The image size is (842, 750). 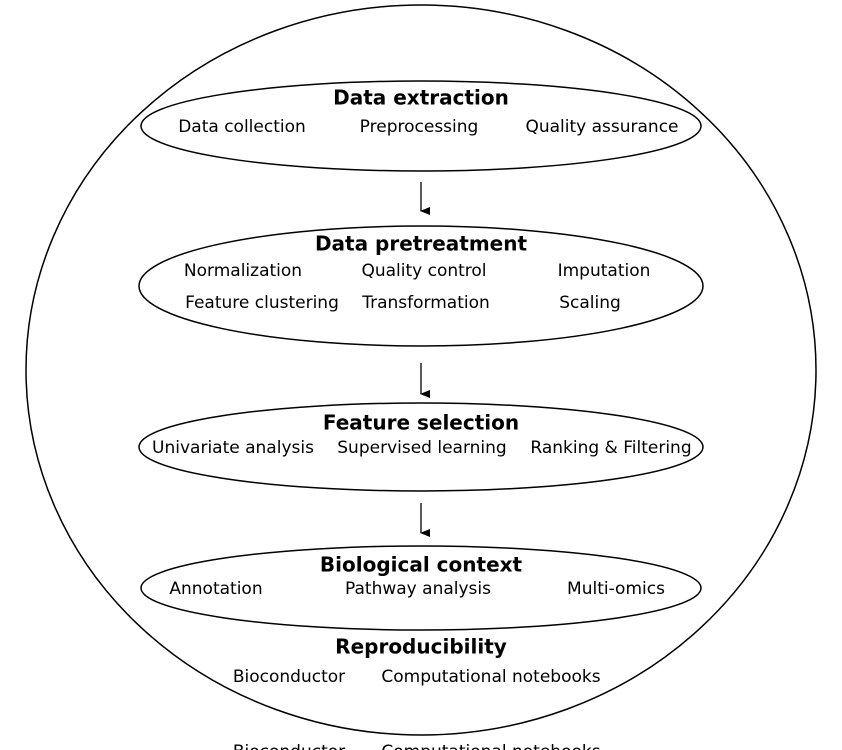 I want to click on stage-item: Pathway analysis, so click(x=418, y=589).